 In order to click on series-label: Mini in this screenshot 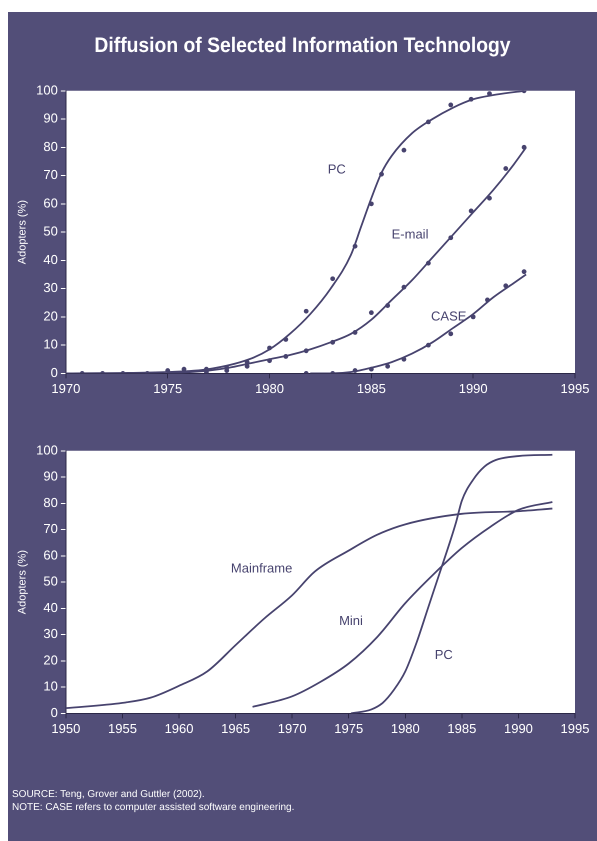, I will do `click(351, 620)`.